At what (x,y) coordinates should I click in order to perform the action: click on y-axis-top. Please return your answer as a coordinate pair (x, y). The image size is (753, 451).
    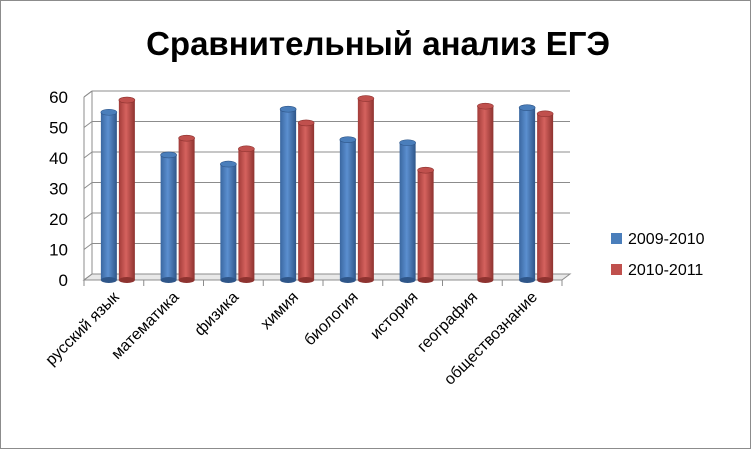
    Looking at the image, I should click on (88, 94).